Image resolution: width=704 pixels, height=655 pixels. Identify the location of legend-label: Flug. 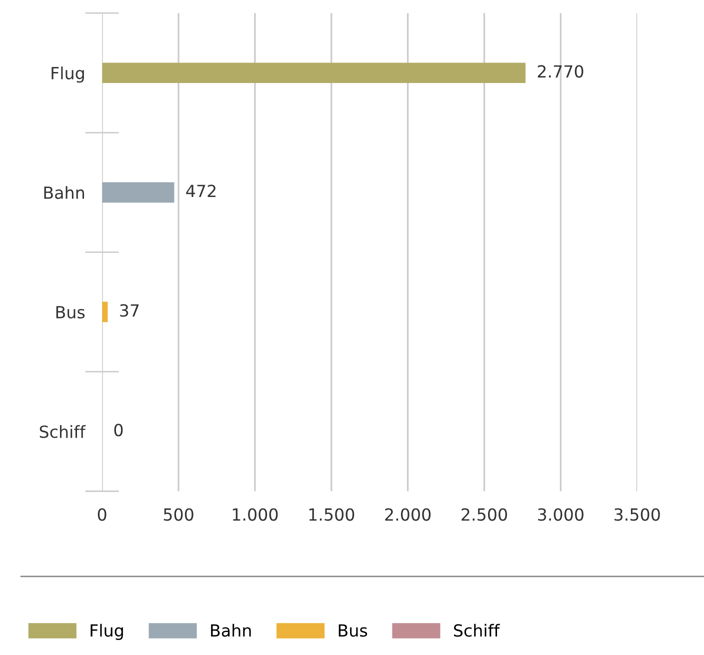
(106, 632).